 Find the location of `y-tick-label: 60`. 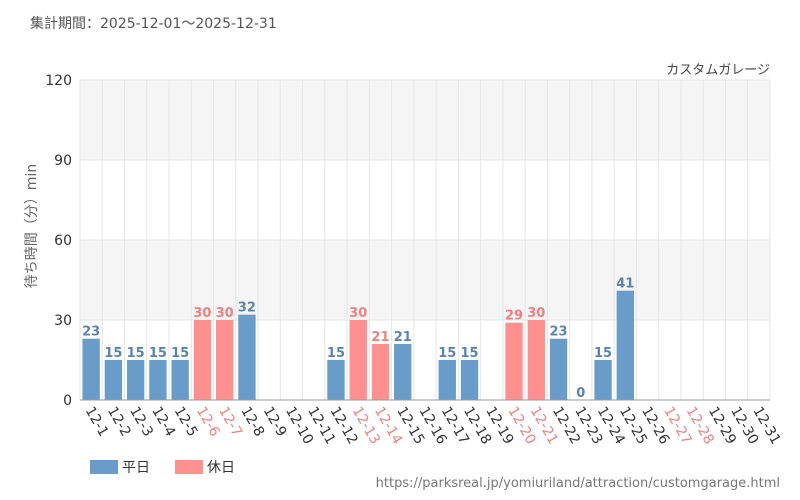

y-tick-label: 60 is located at coordinates (63, 241).